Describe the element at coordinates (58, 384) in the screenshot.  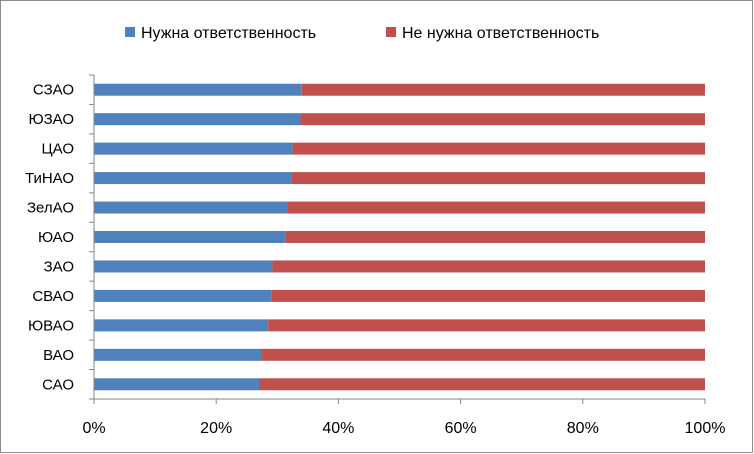
I see `category-label: САО` at that location.